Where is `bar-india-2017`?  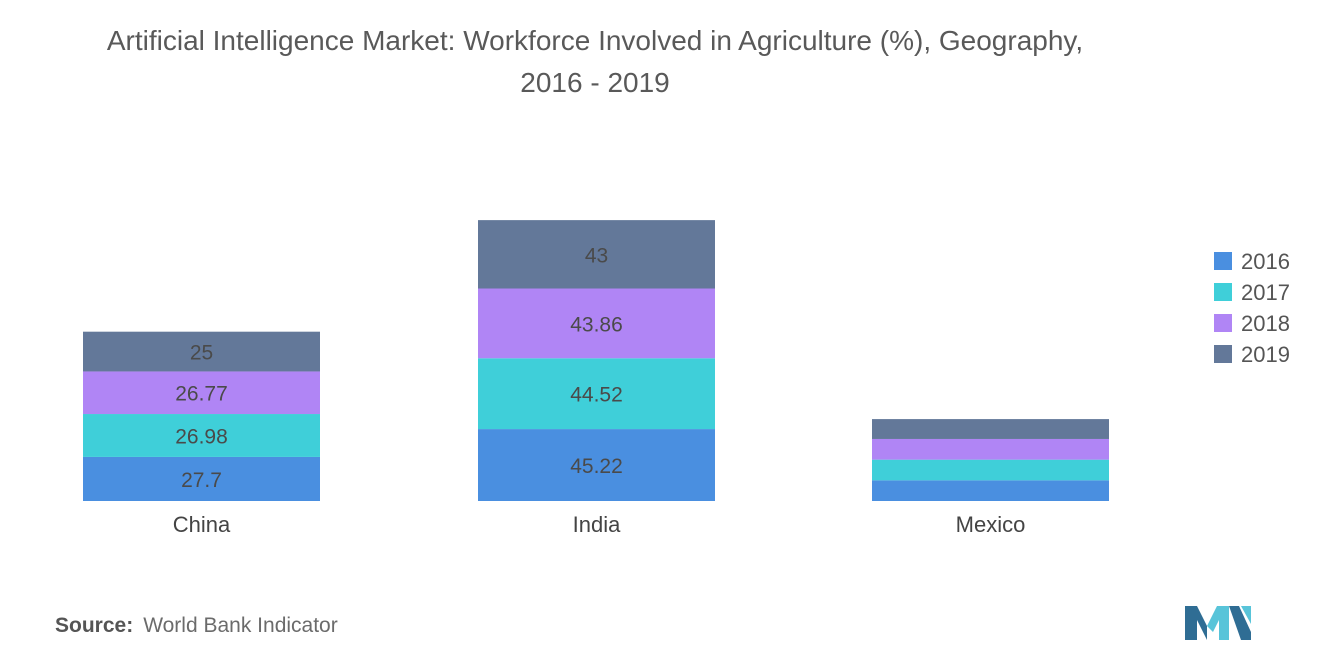 bar-india-2017 is located at coordinates (596, 394).